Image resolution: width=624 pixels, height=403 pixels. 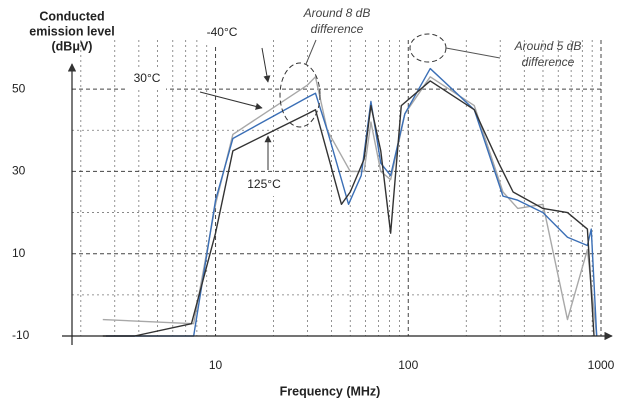 I want to click on x-tick-label: 100, so click(x=408, y=365).